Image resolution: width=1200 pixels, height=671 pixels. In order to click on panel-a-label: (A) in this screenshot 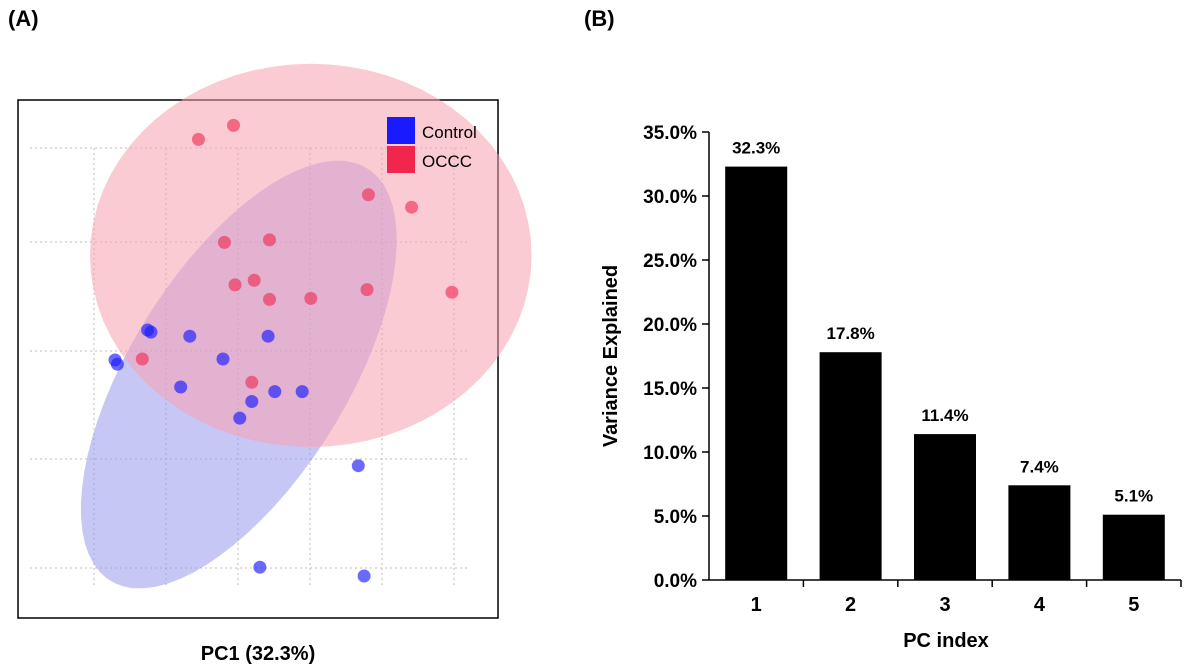, I will do `click(23, 18)`.